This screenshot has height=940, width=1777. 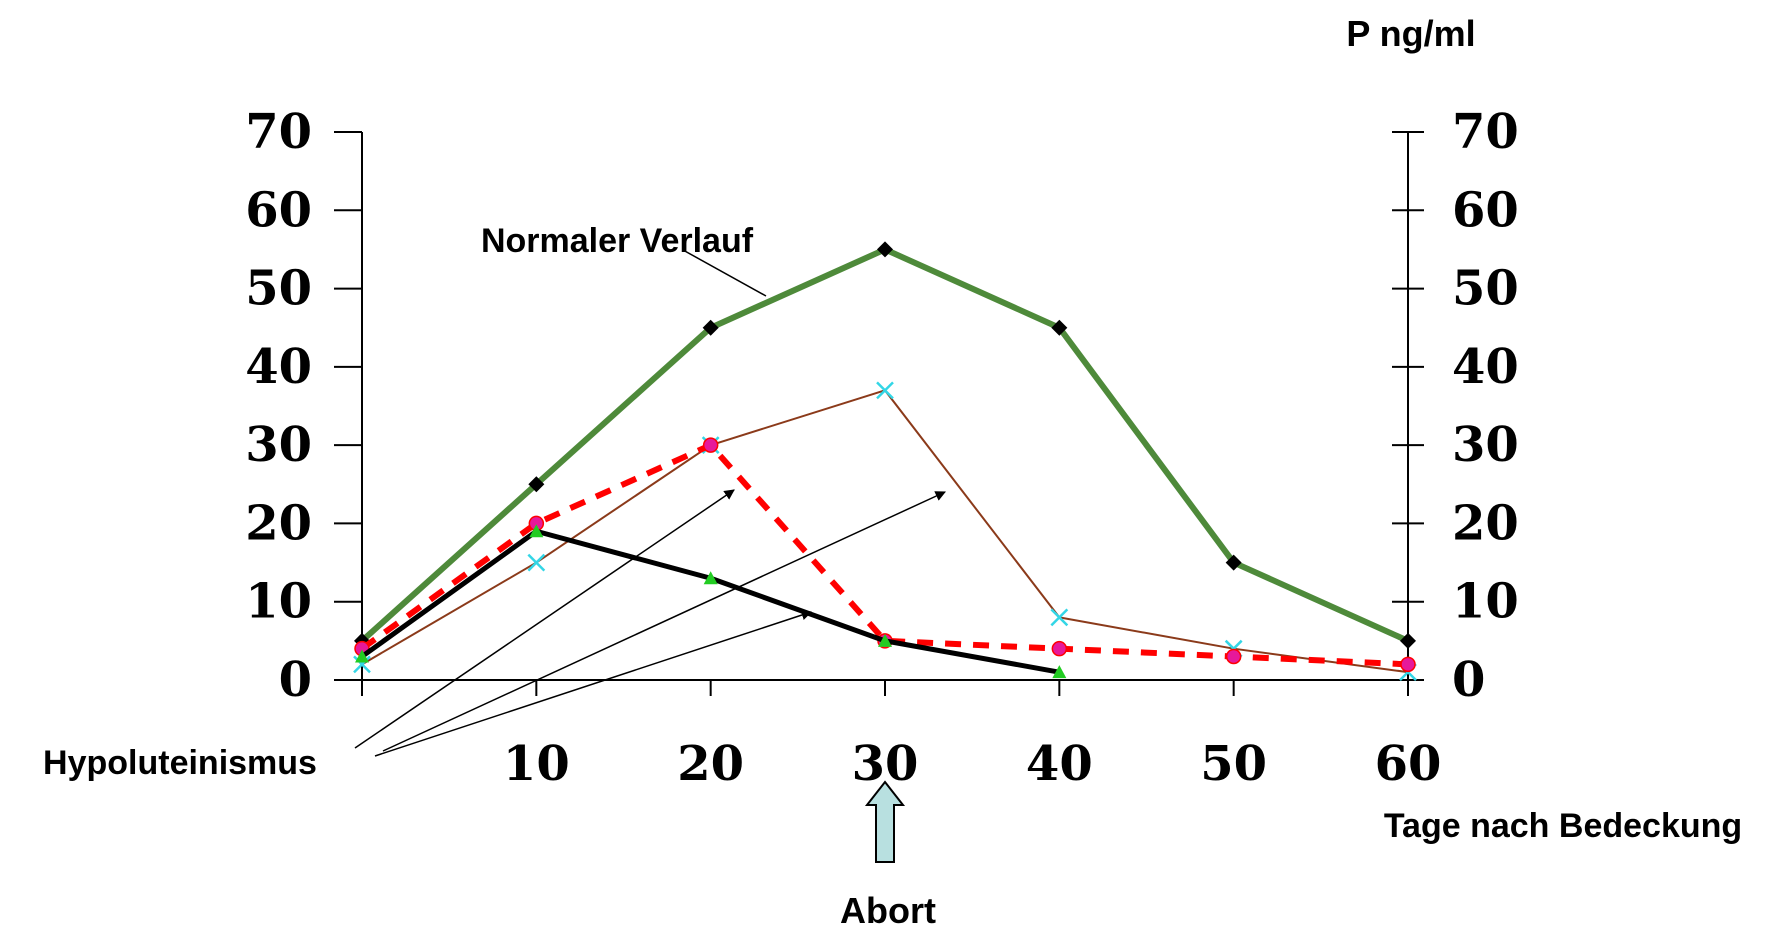 I want to click on y-tick-label-right: 30, so click(x=1485, y=445).